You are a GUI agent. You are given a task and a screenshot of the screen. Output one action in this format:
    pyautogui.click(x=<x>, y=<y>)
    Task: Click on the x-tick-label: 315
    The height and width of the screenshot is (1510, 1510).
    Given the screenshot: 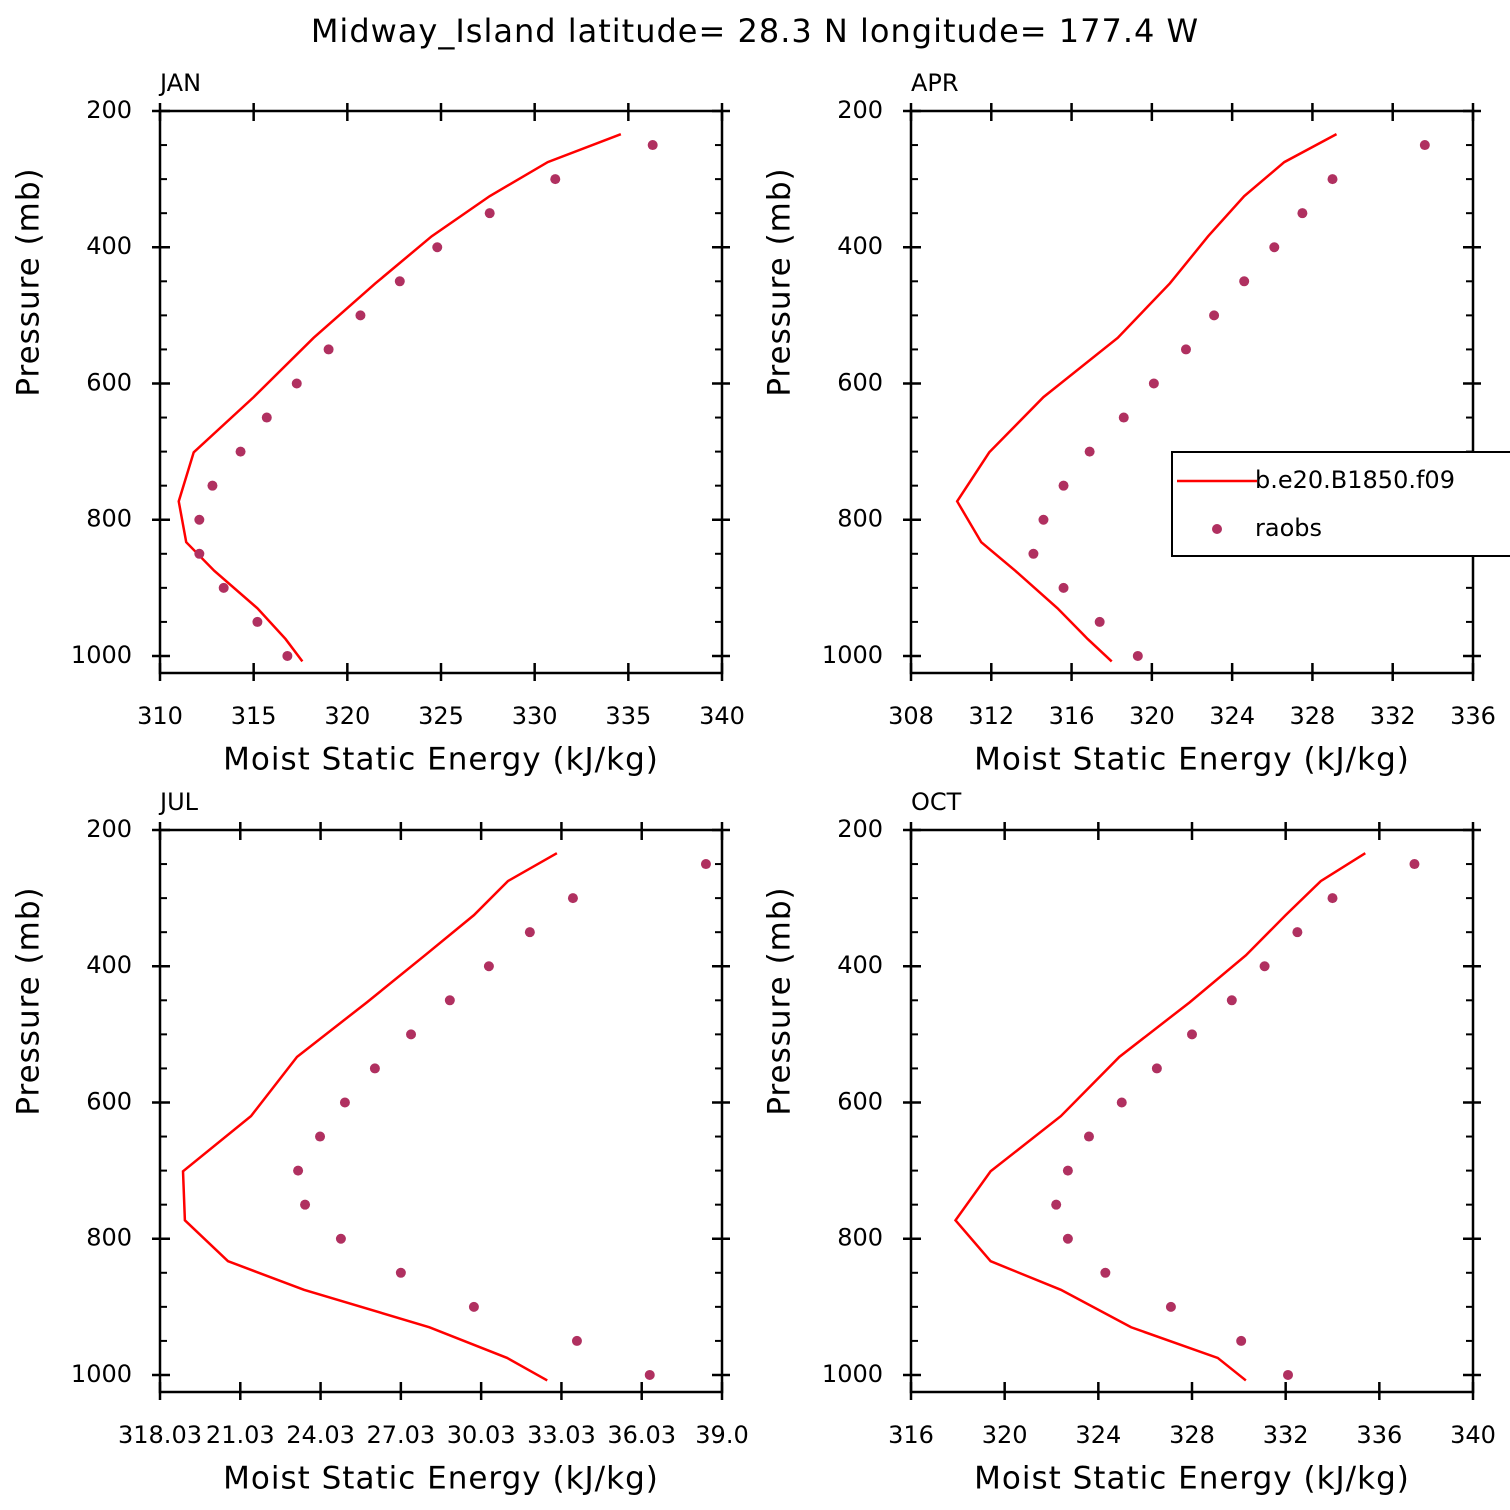 What is the action you would take?
    pyautogui.click(x=254, y=716)
    